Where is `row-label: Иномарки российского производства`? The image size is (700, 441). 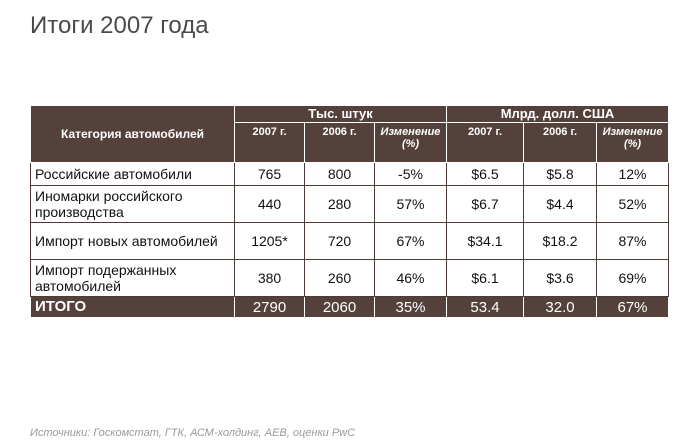
row-label: Иномарки российского производства is located at coordinates (132, 204).